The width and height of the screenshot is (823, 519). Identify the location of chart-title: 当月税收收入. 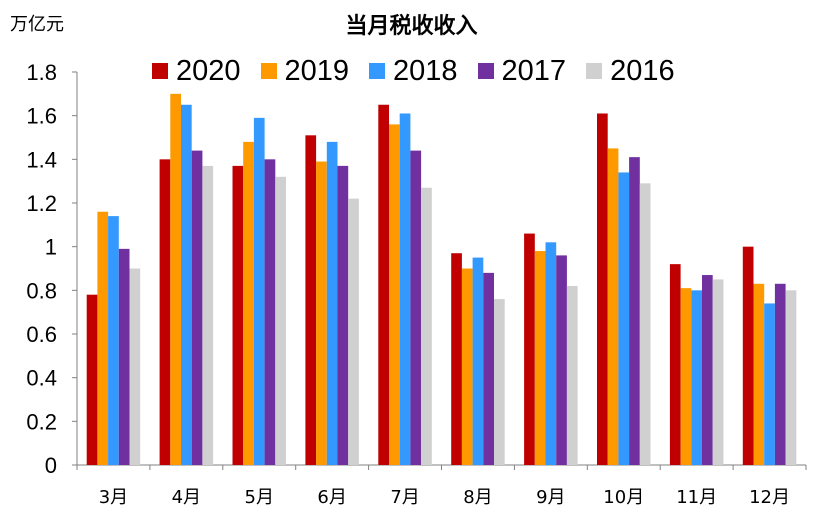
(411, 26).